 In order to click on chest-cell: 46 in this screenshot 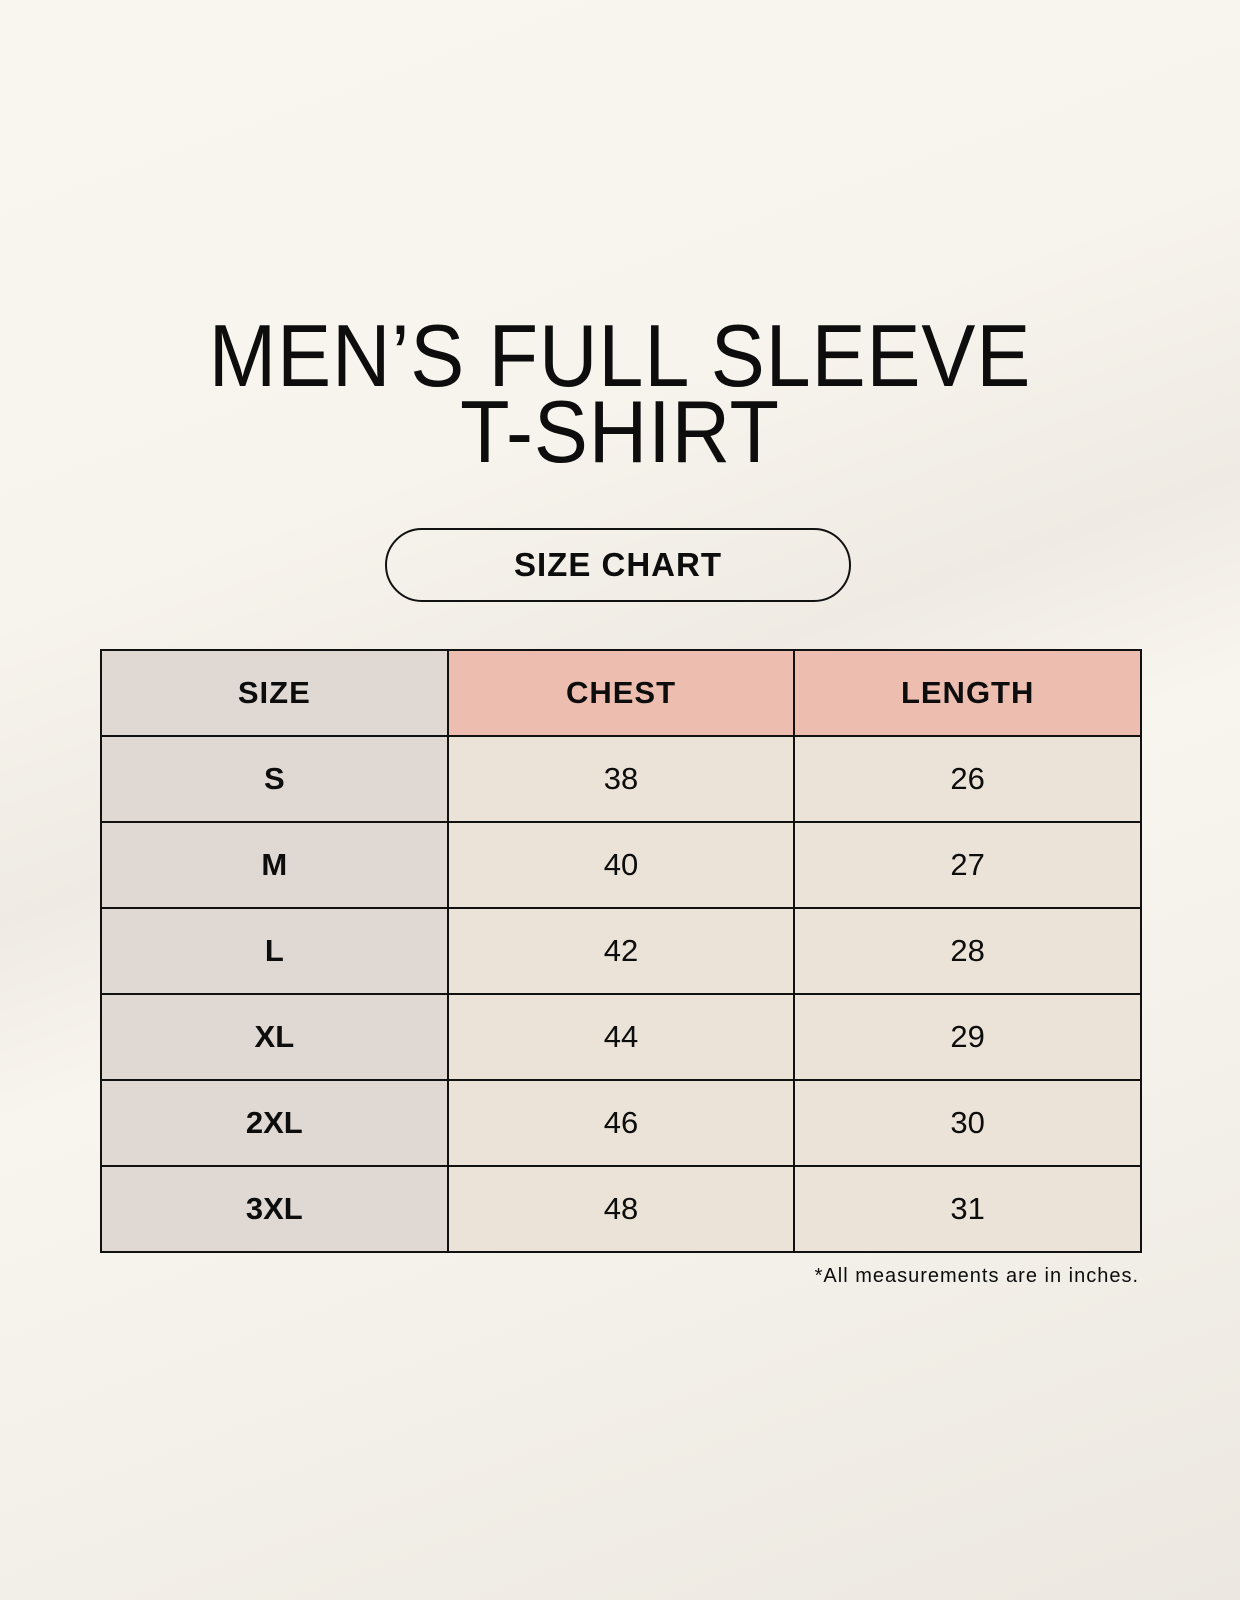, I will do `click(621, 1123)`.